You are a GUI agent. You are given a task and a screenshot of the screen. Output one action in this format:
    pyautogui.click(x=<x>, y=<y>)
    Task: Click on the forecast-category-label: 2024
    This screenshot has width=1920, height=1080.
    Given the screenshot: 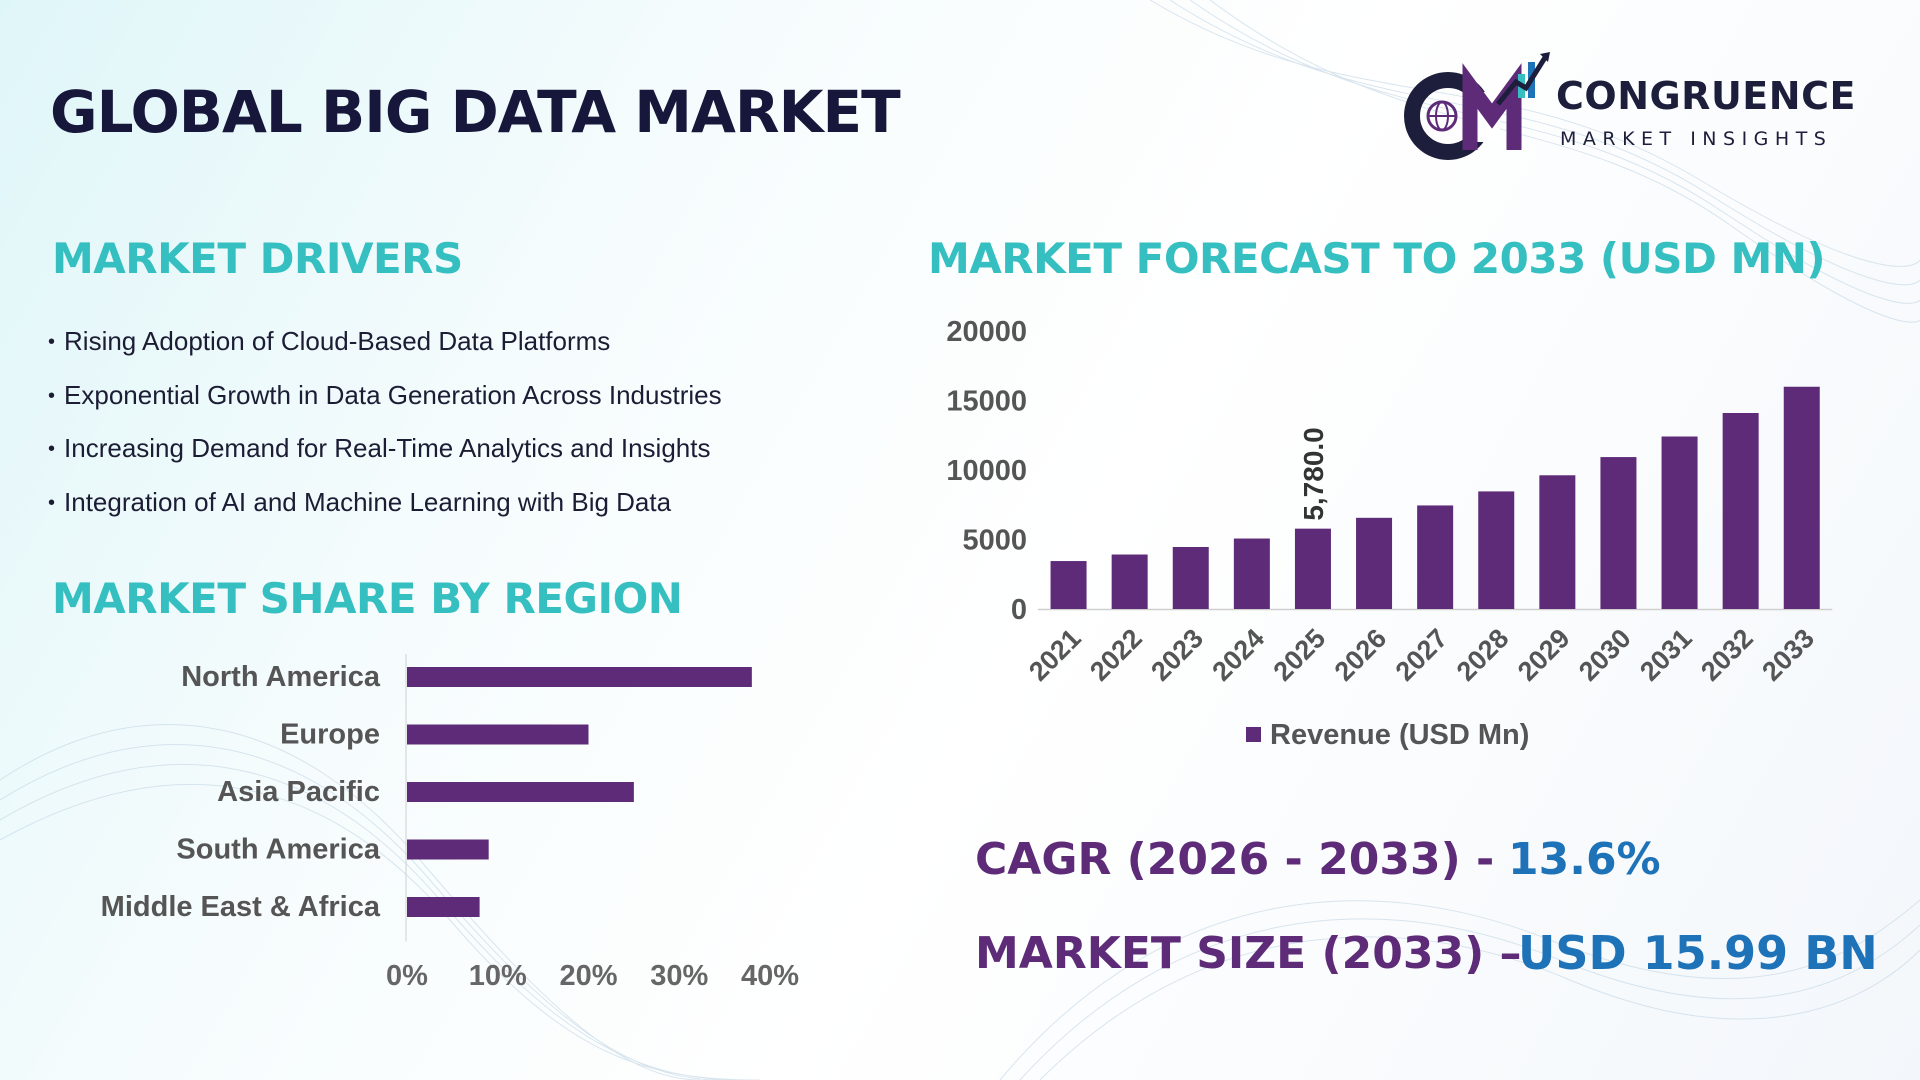 What is the action you would take?
    pyautogui.click(x=1238, y=655)
    